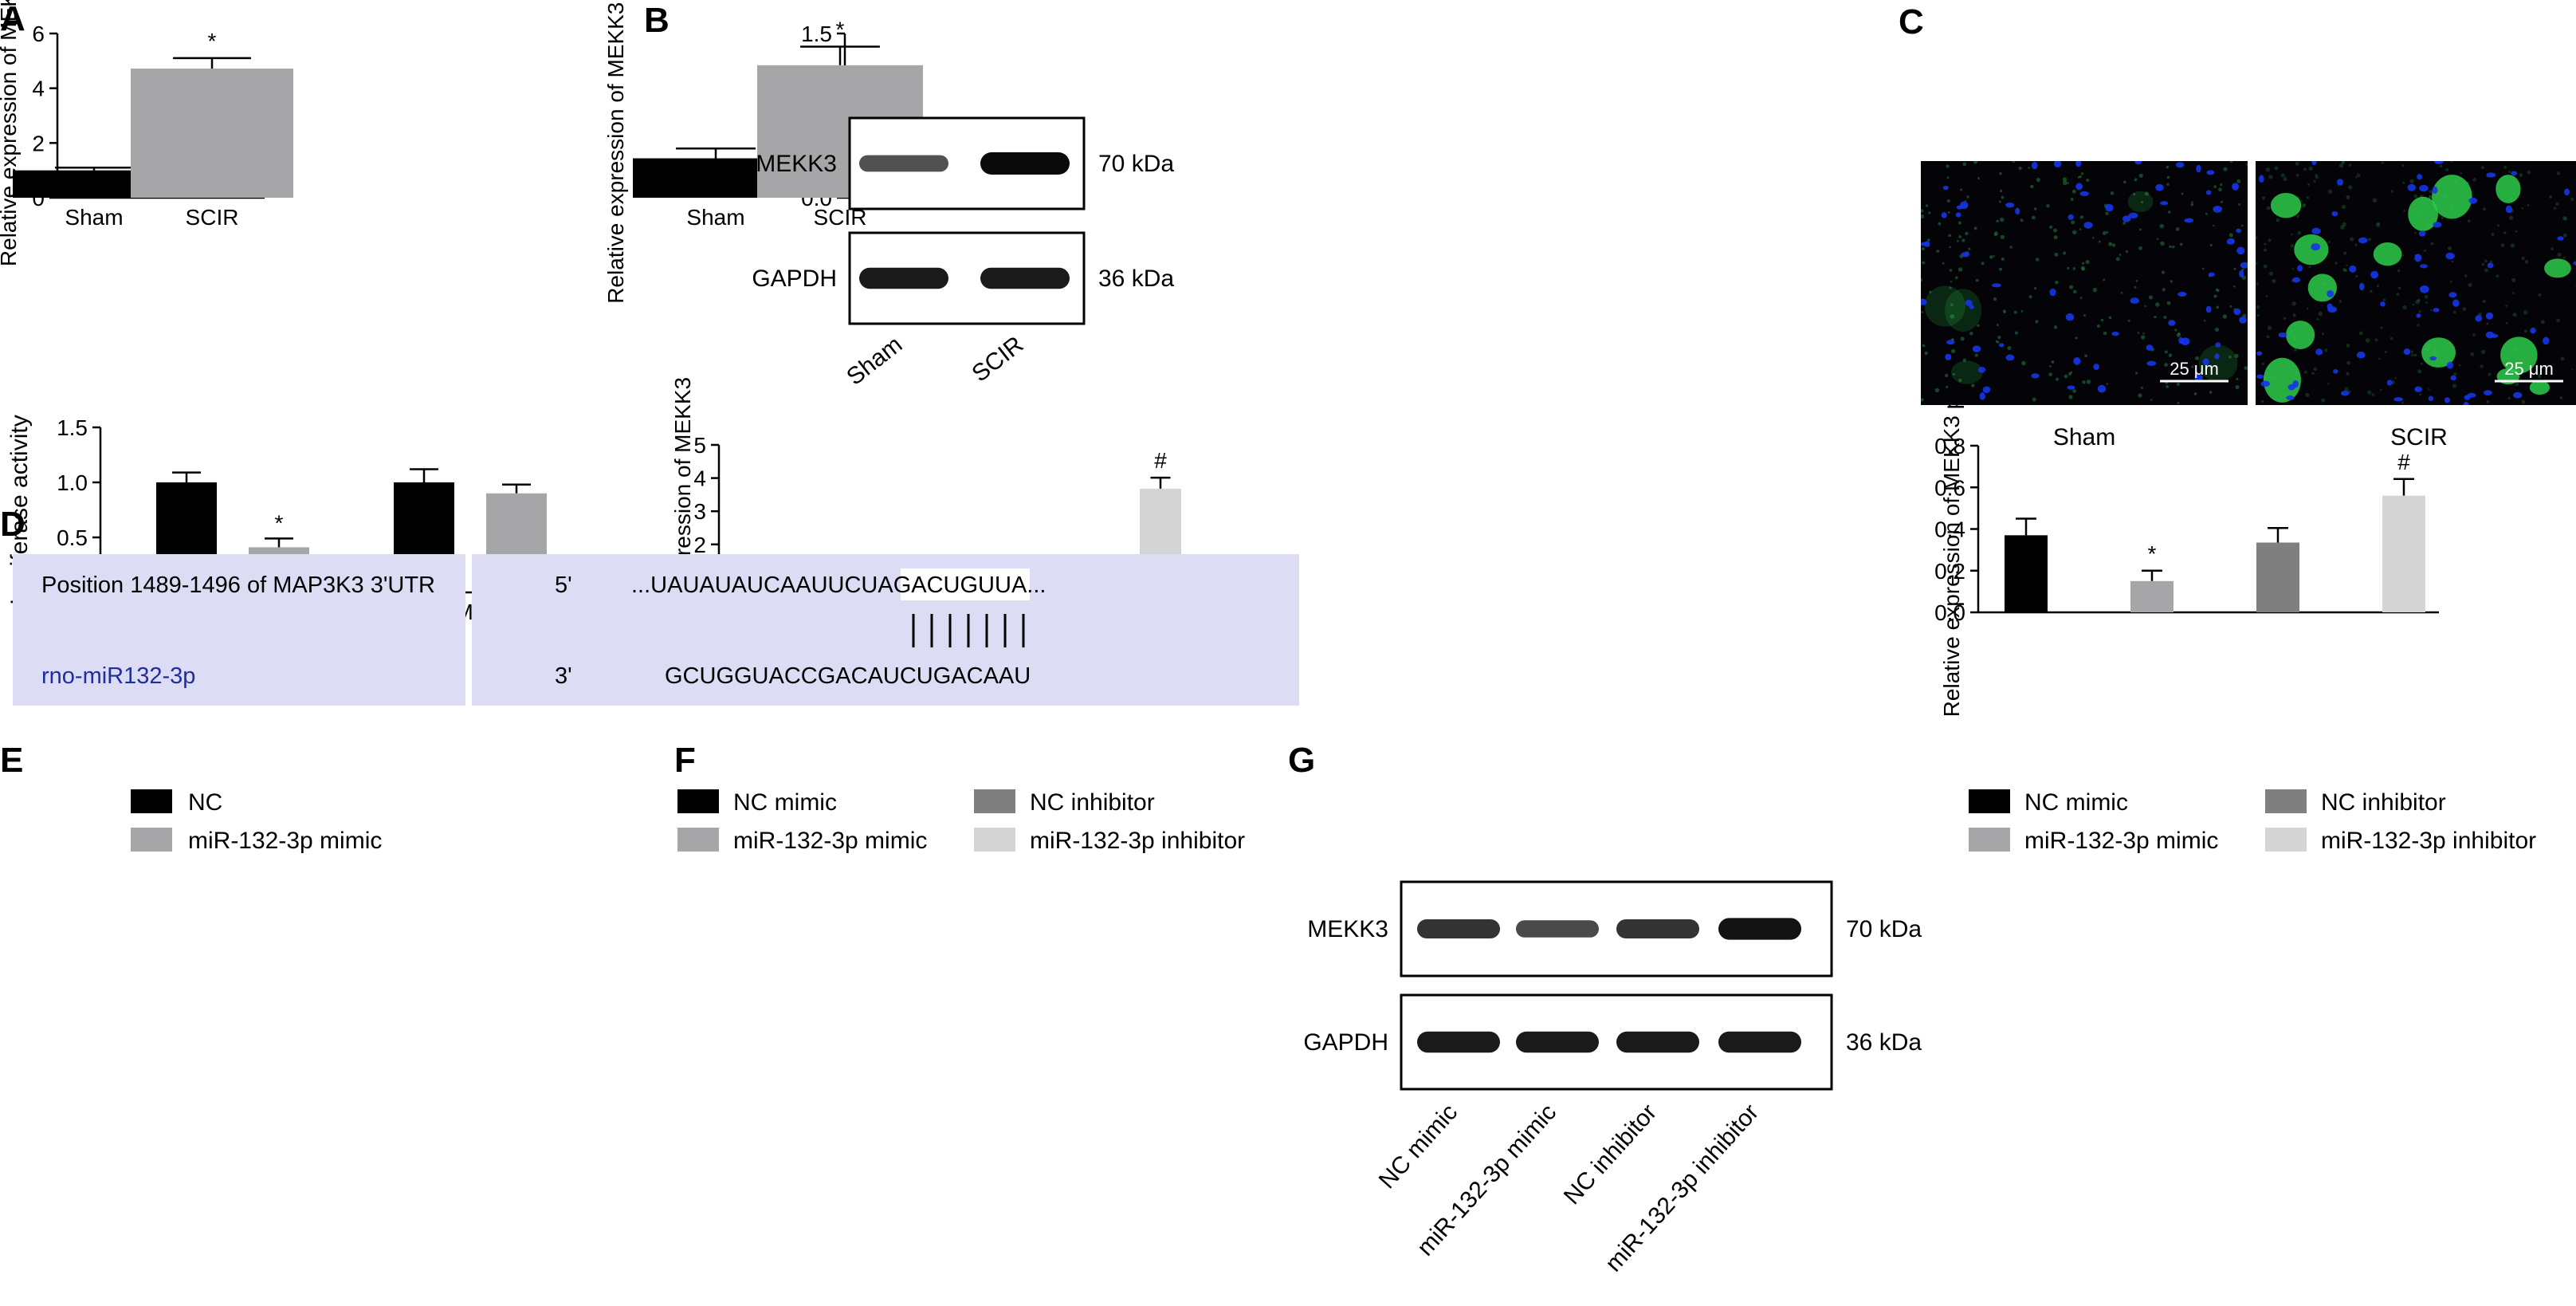  I want to click on y-axis-label-a: Relative expression of MEKK3, so click(10, 133).